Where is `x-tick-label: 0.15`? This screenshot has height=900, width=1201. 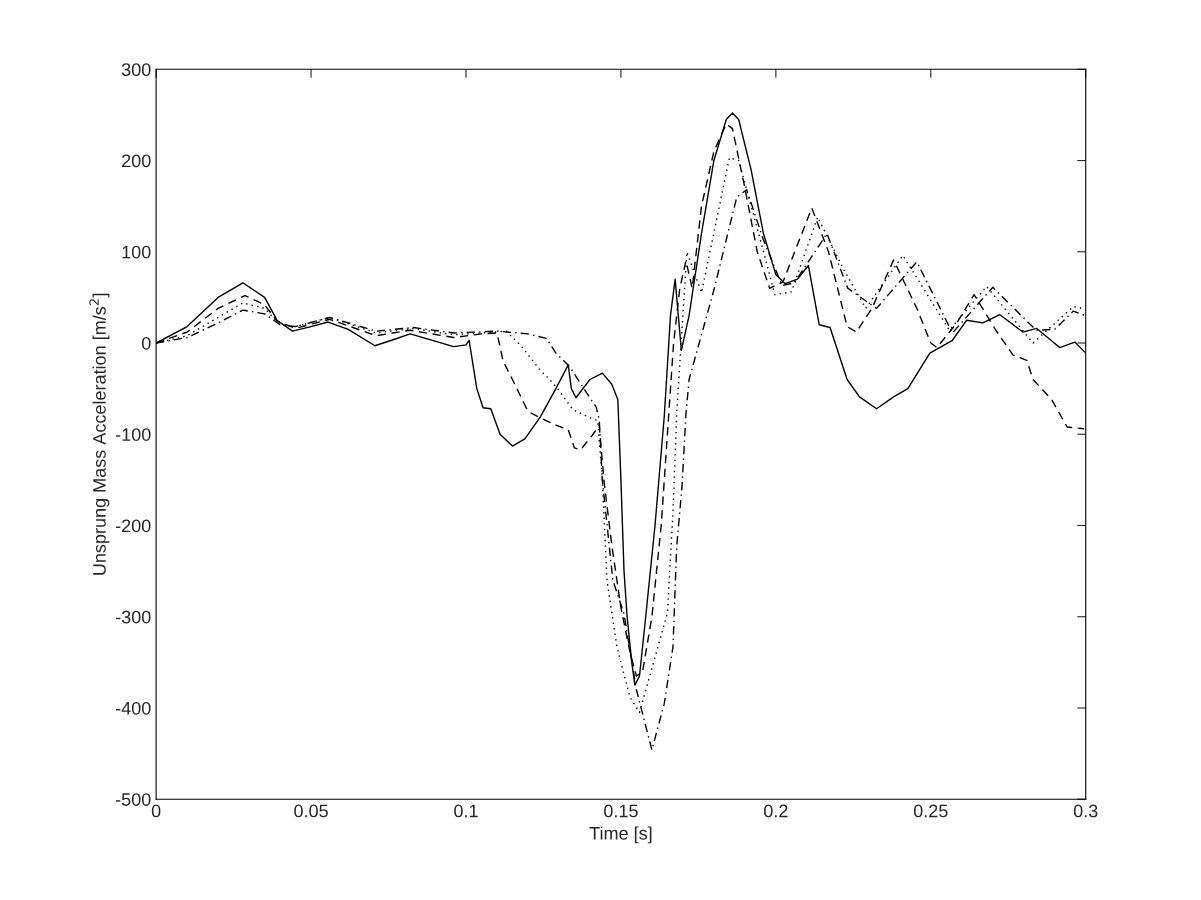 x-tick-label: 0.15 is located at coordinates (621, 811).